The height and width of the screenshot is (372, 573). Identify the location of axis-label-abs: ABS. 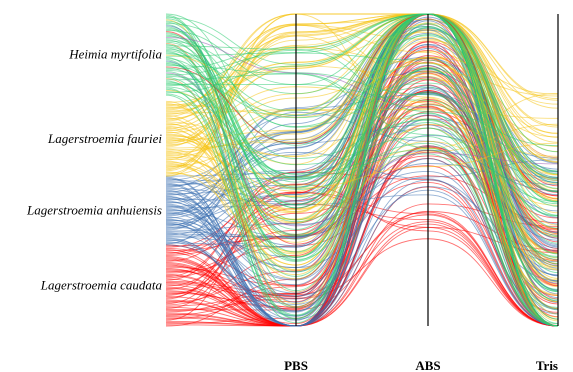
(427, 365).